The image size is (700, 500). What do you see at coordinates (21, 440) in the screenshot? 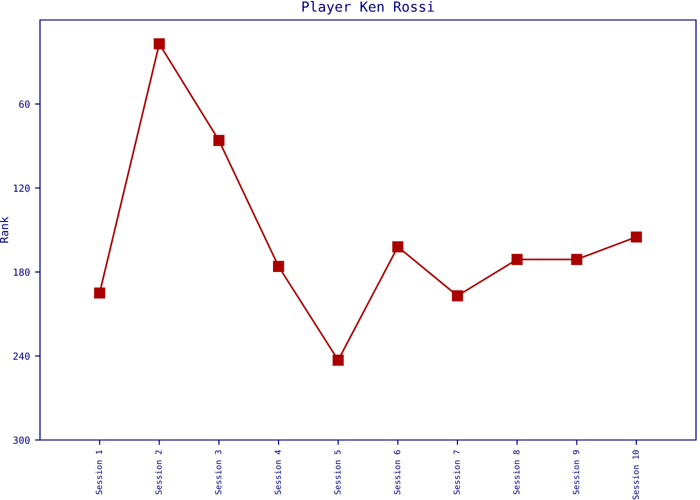
I see `y-tick-label: 300` at bounding box center [21, 440].